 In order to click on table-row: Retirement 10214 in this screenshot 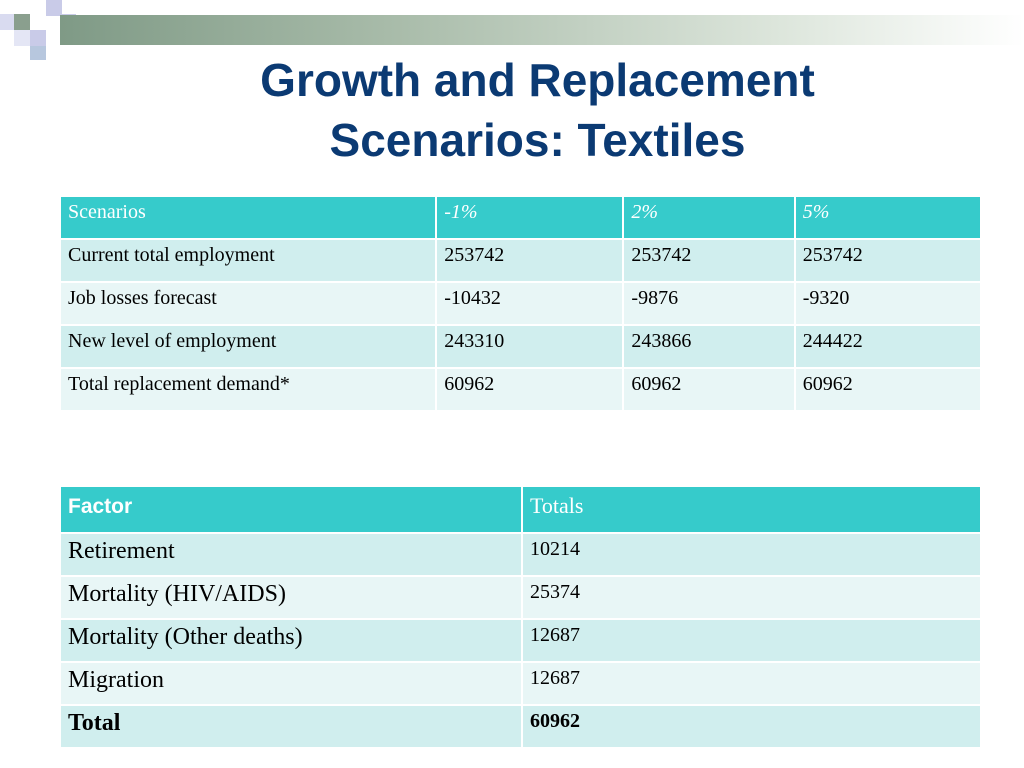, I will do `click(520, 554)`.